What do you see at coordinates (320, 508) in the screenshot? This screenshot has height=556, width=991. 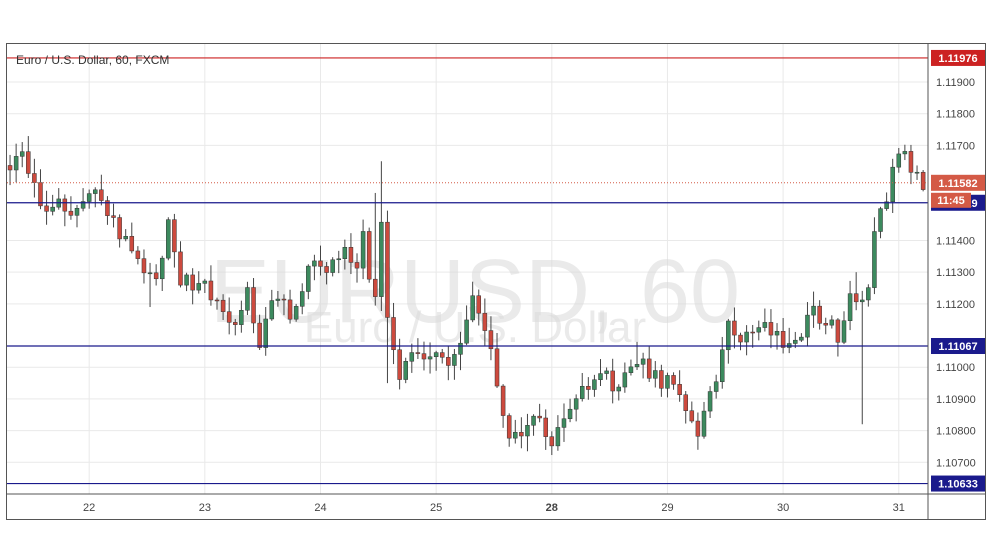 I see `time-tick-label: 24` at bounding box center [320, 508].